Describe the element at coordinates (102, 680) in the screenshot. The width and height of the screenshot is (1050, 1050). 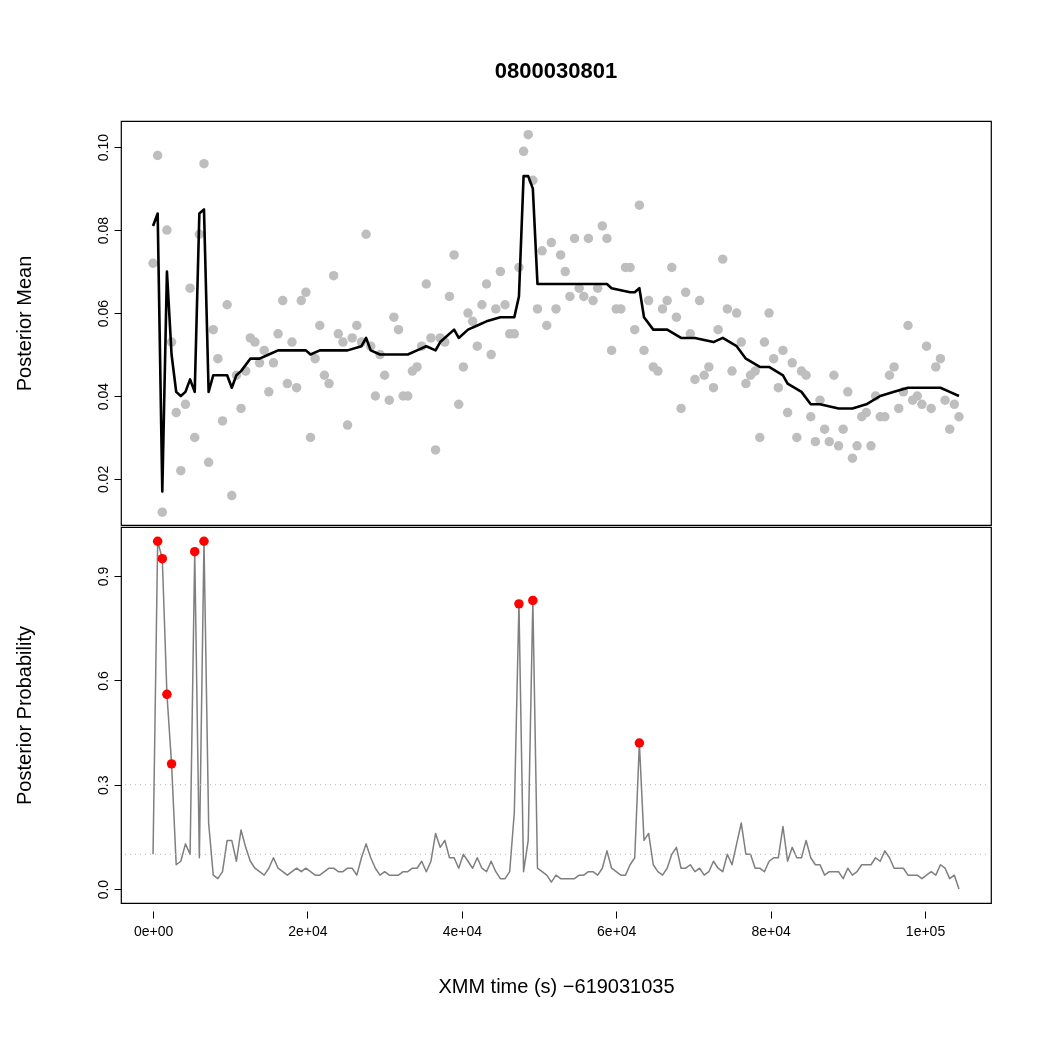
I see `y-tick-label: 0.6` at that location.